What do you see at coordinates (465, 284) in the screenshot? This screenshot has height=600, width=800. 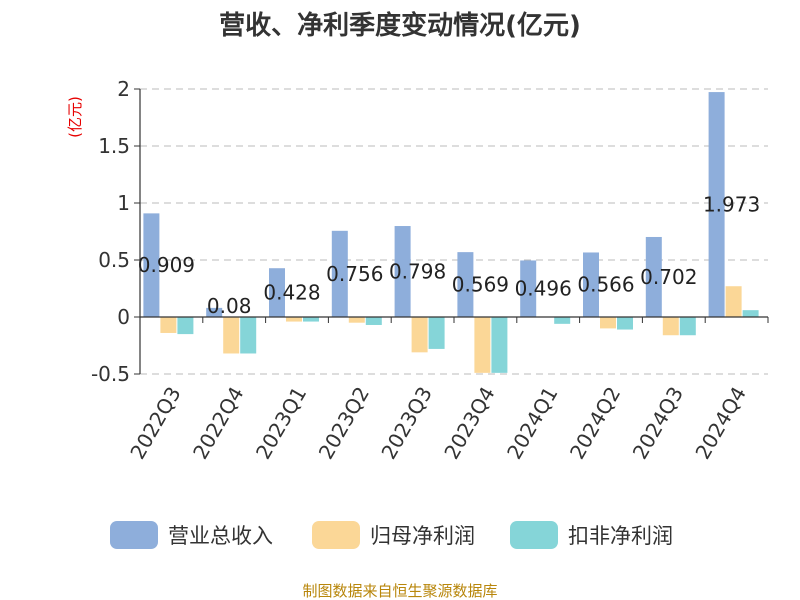 I see `bar-1-2023Q4` at bounding box center [465, 284].